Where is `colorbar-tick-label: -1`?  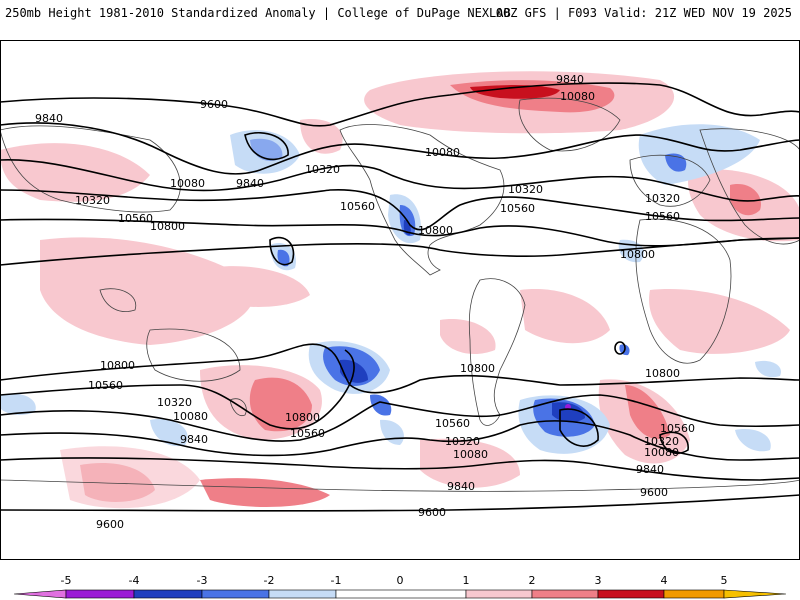
colorbar-tick-label: -1 is located at coordinates (336, 580).